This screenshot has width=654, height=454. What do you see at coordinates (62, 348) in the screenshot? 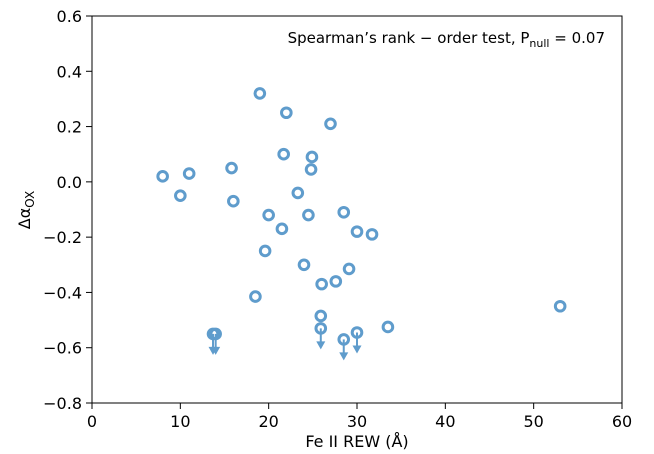
I see `y-tick-label: −0.6` at bounding box center [62, 348].